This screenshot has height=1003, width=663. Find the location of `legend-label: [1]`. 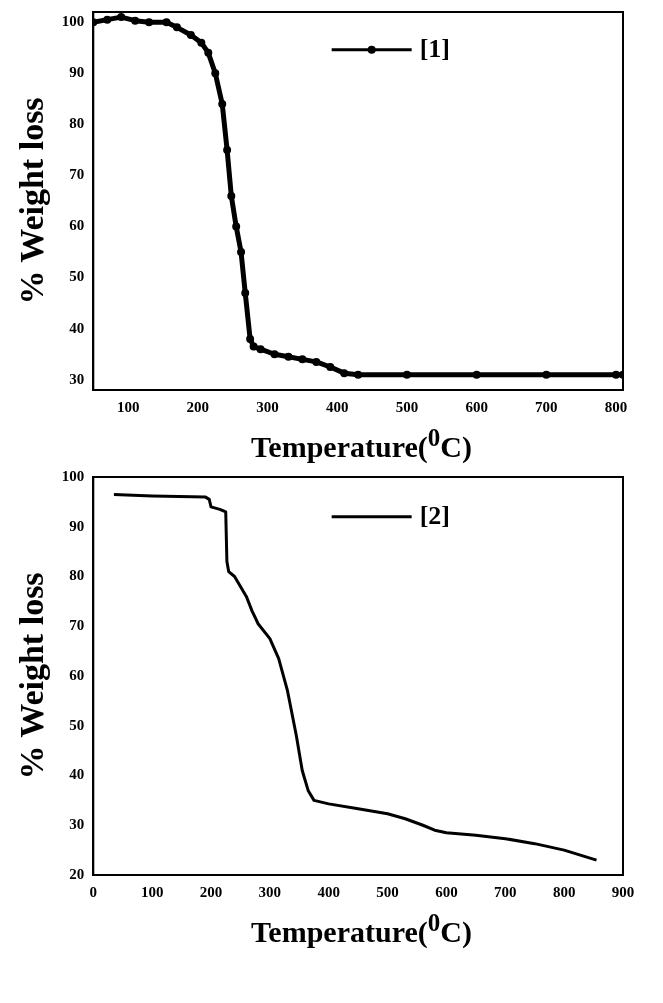

legend-label: [1] is located at coordinates (434, 48).